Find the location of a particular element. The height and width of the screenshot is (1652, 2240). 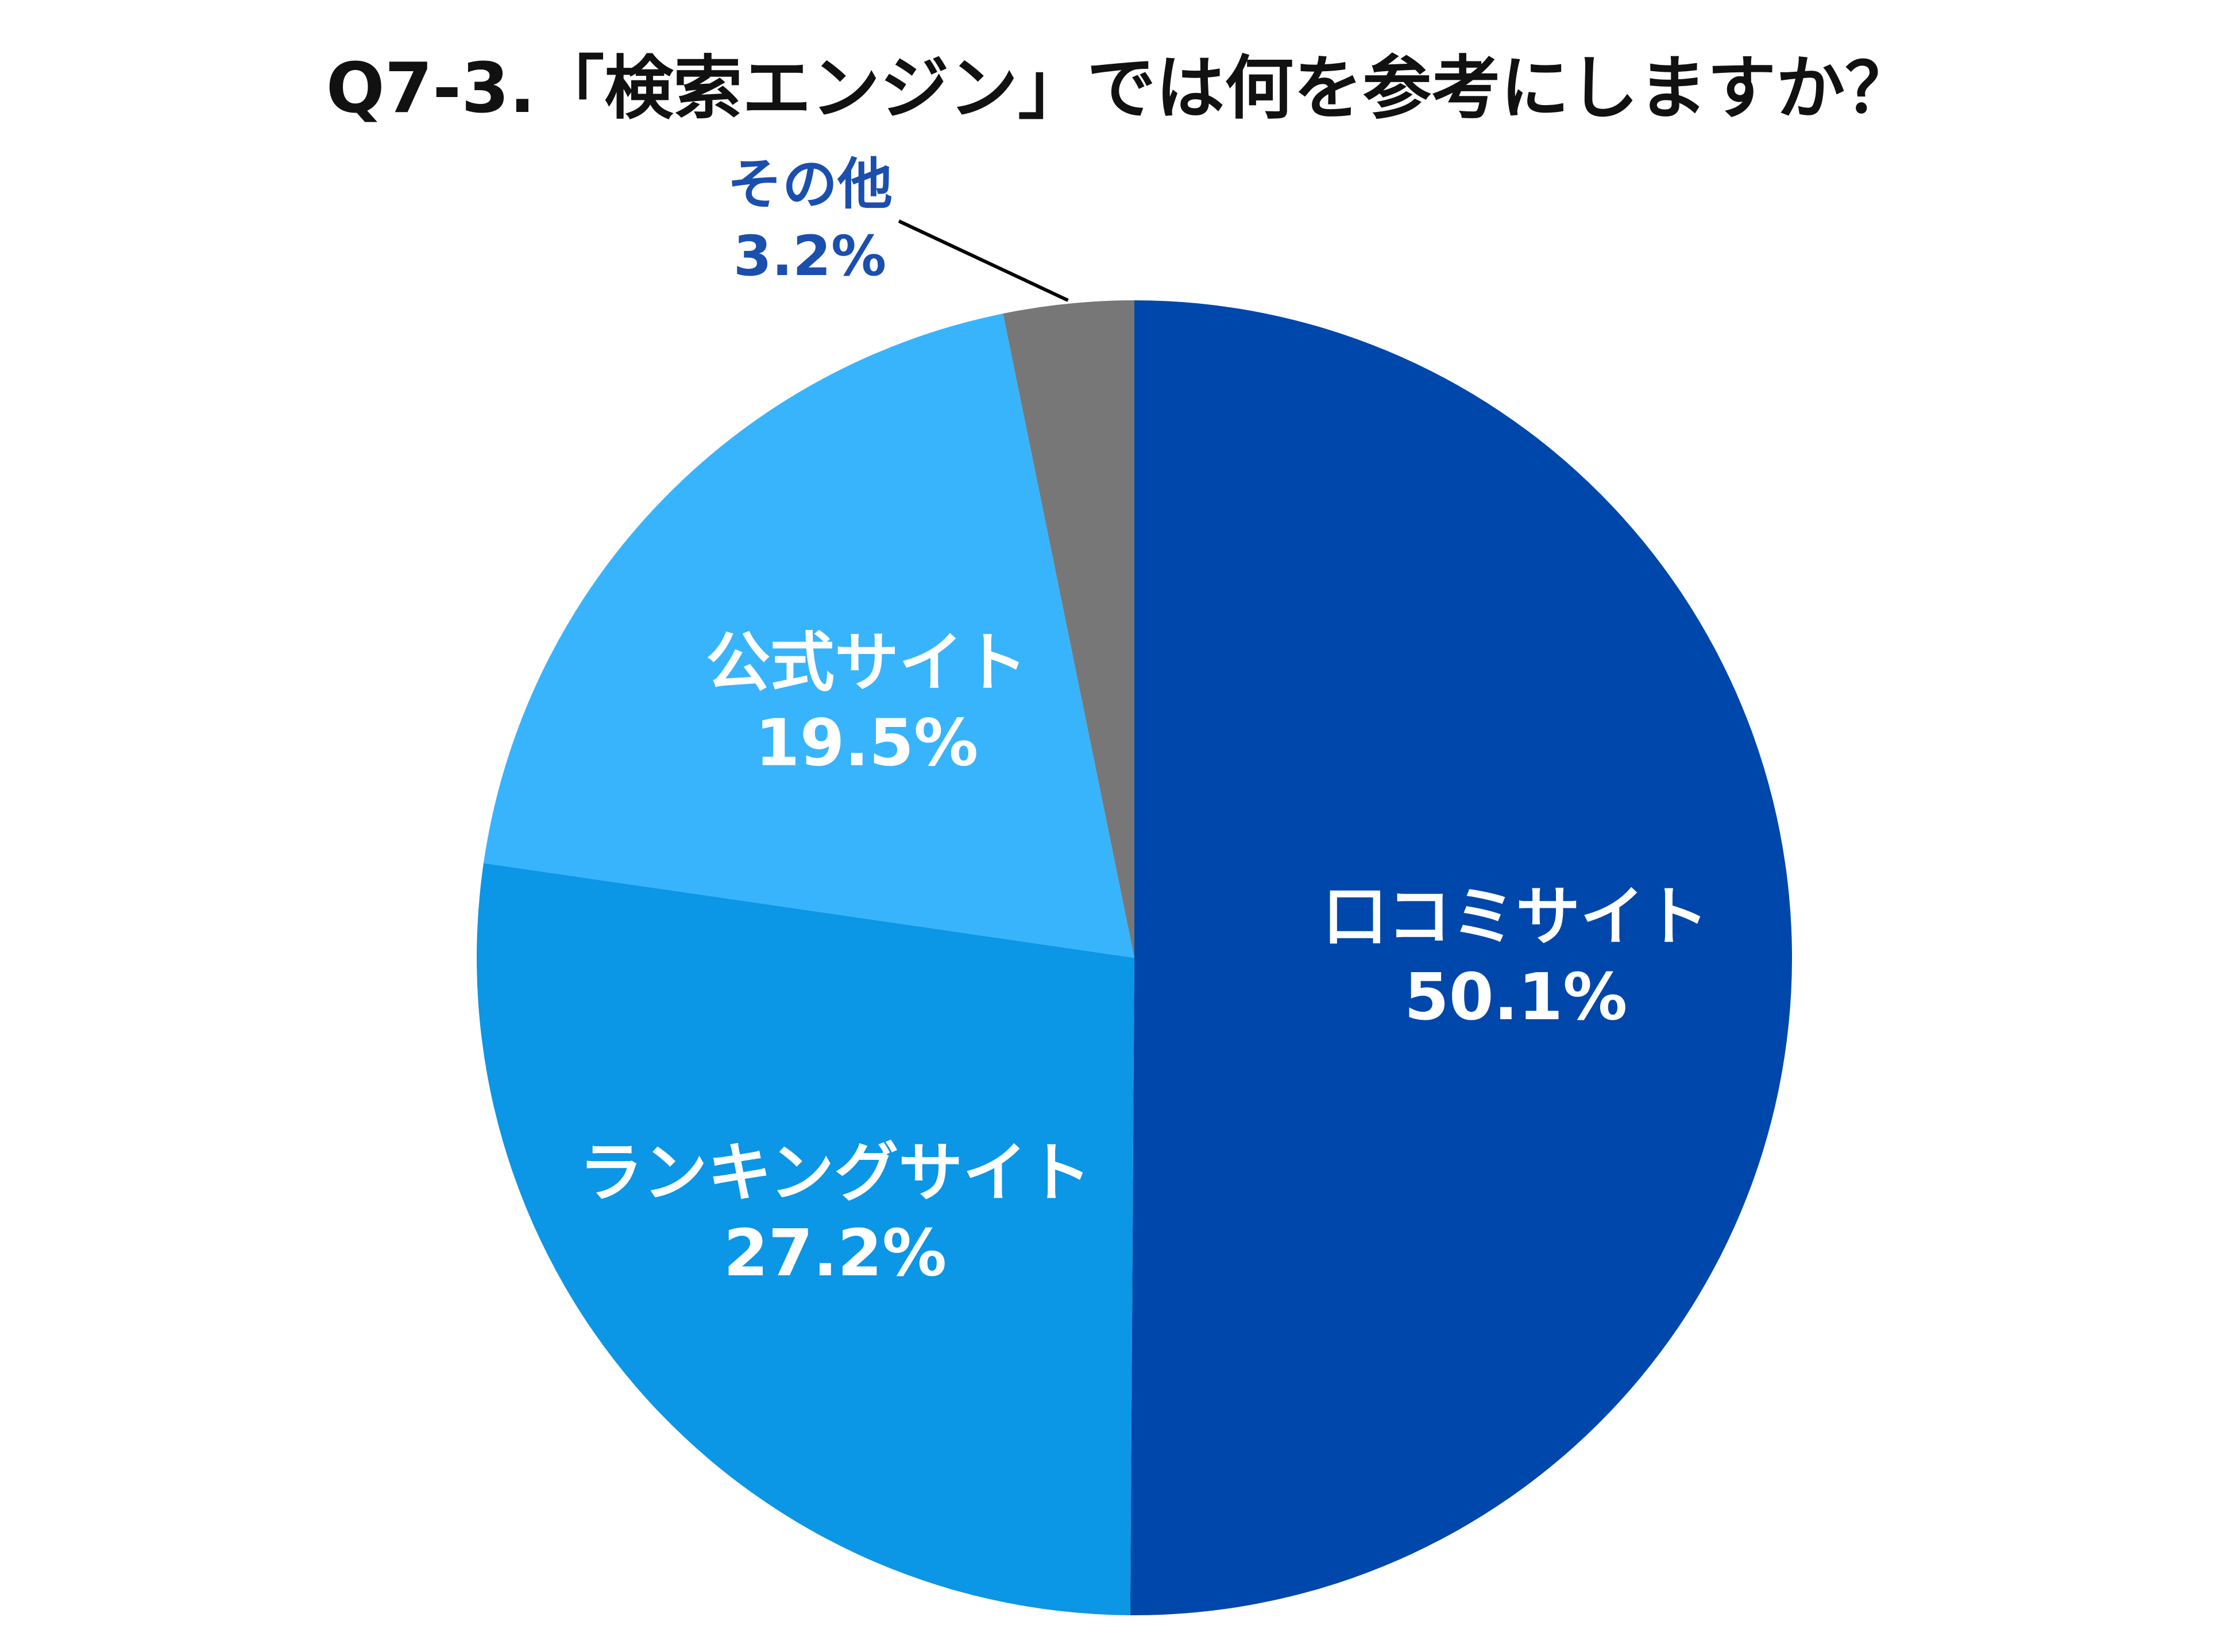

slice-label-3: 公式サイト is located at coordinates (867, 663).